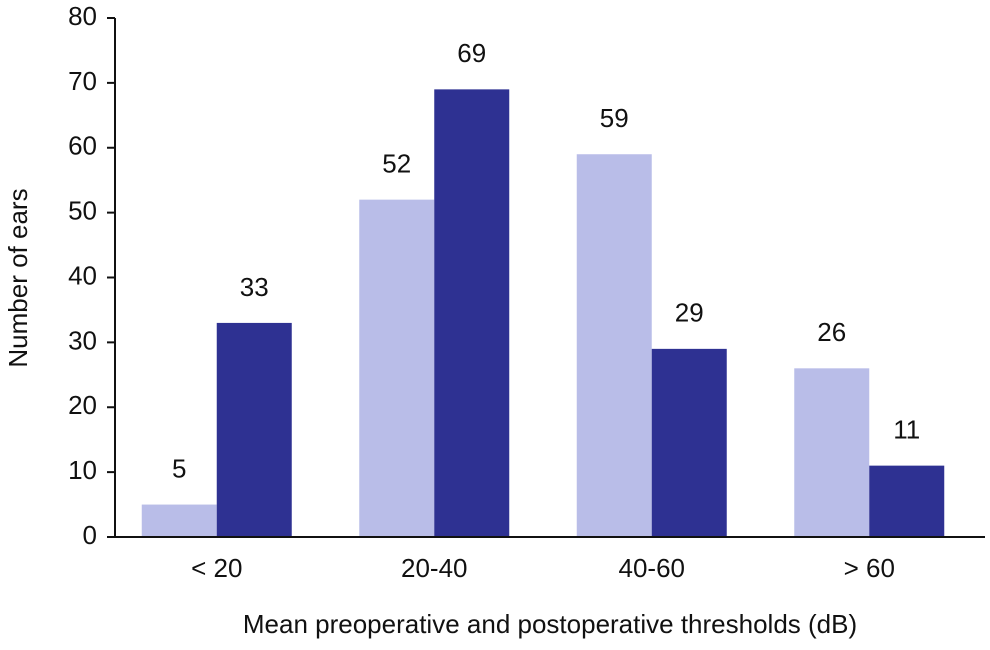 This screenshot has height=650, width=990. Describe the element at coordinates (82, 405) in the screenshot. I see `y-tick-label: 20` at that location.